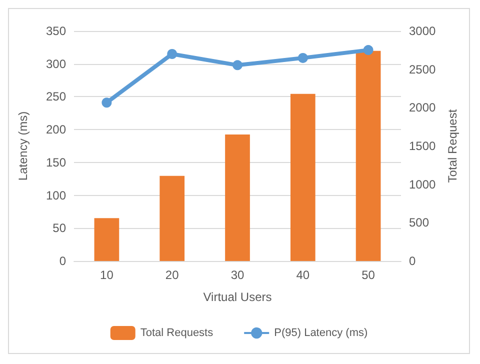 Image resolution: width=480 pixels, height=364 pixels. What do you see at coordinates (303, 275) in the screenshot?
I see `x-tick-label: 40` at bounding box center [303, 275].